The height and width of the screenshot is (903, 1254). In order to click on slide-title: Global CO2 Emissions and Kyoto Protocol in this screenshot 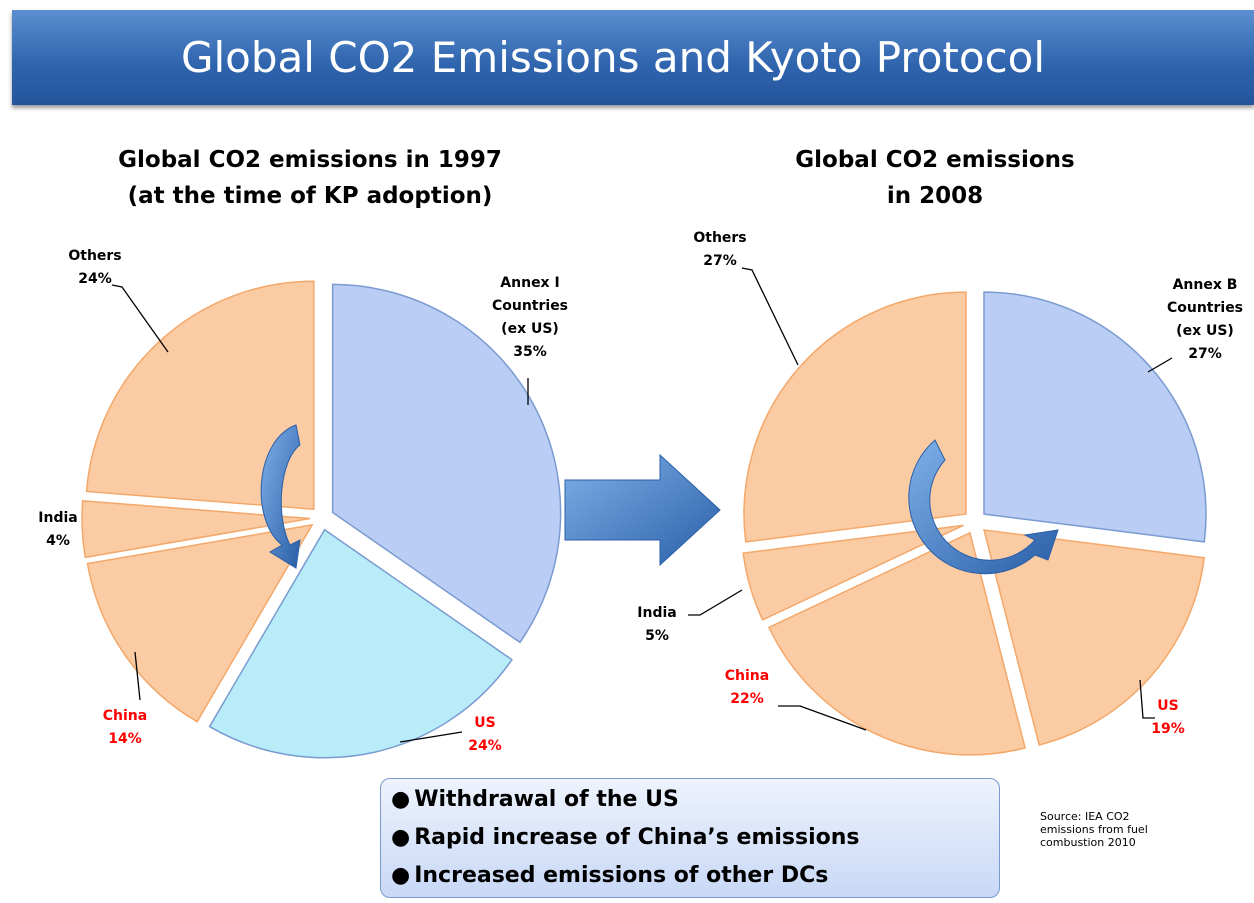, I will do `click(613, 57)`.